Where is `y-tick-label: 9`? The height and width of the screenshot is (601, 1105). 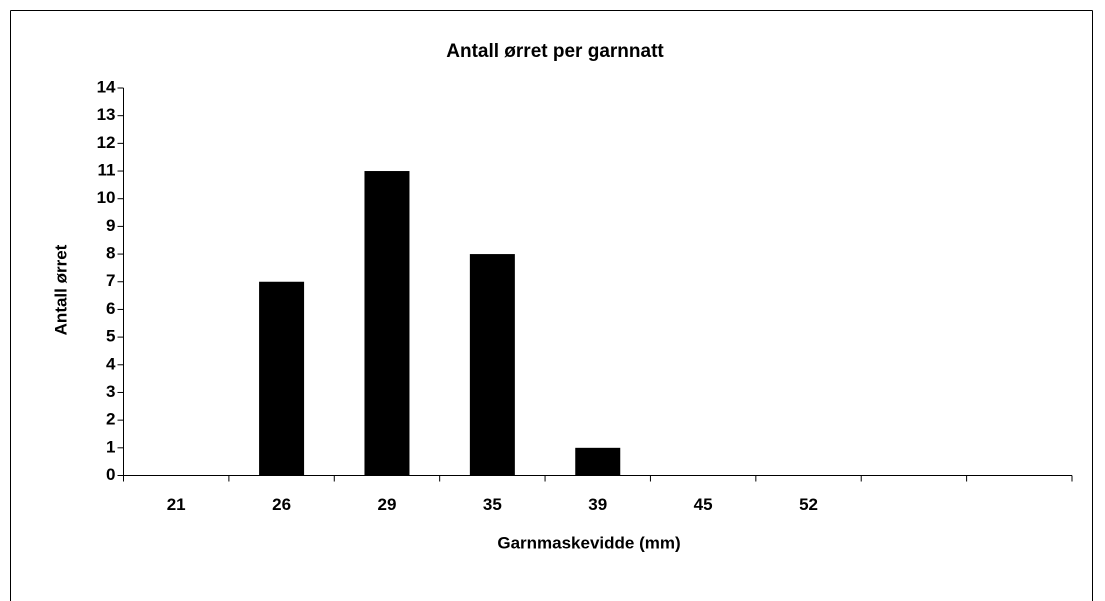
y-tick-label: 9 is located at coordinates (110, 225).